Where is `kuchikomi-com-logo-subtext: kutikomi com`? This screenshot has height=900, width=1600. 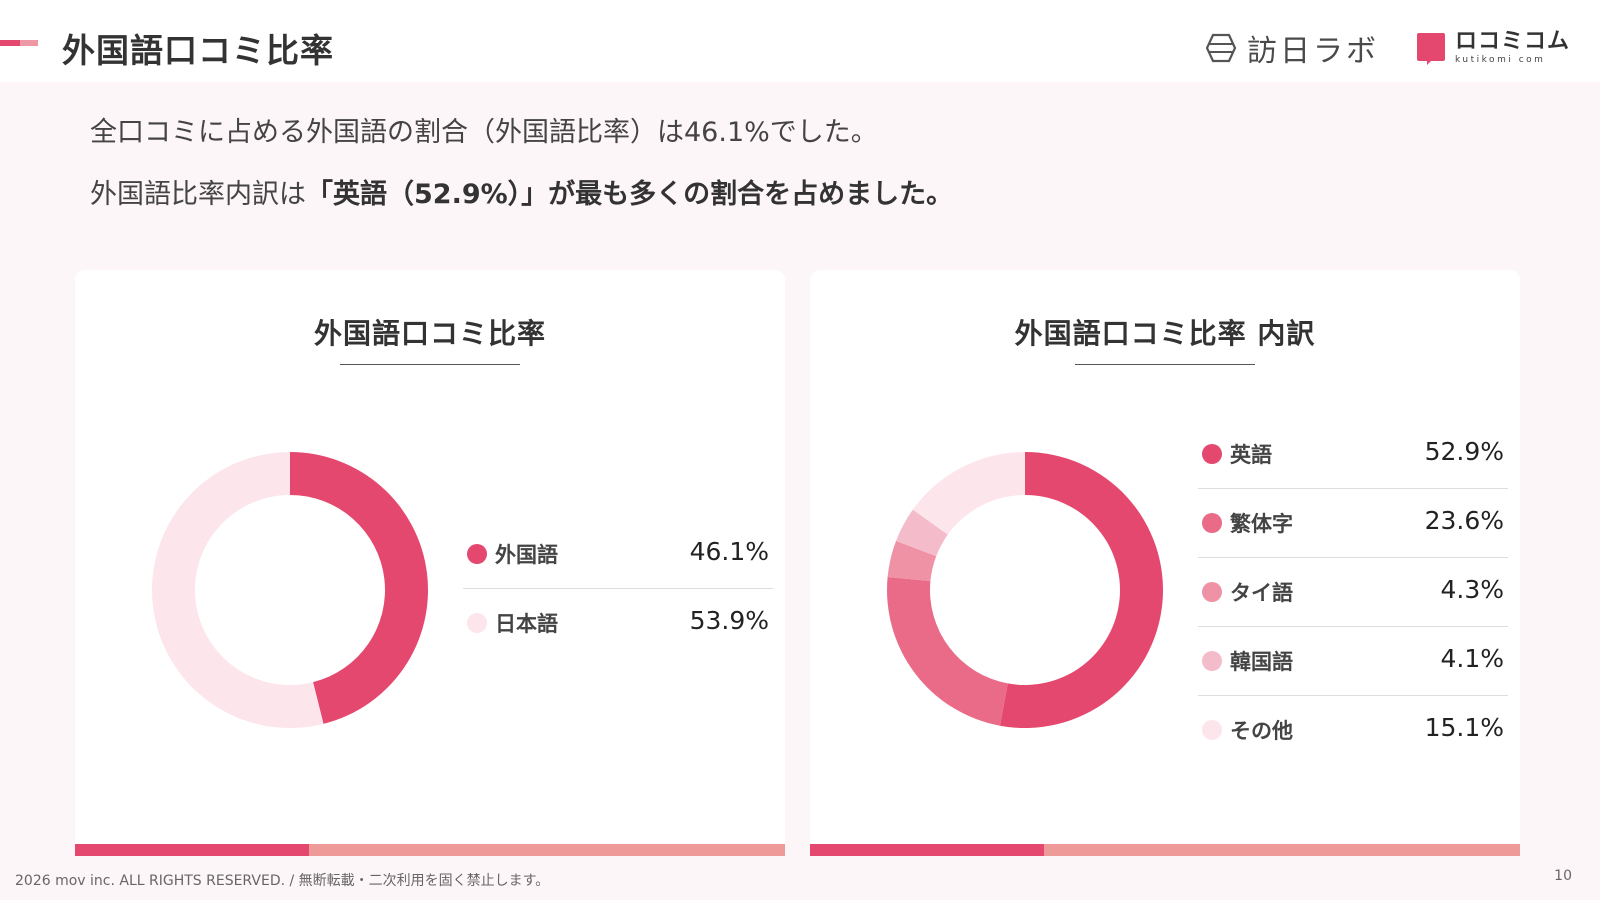 kuchikomi-com-logo-subtext: kutikomi com is located at coordinates (1500, 60).